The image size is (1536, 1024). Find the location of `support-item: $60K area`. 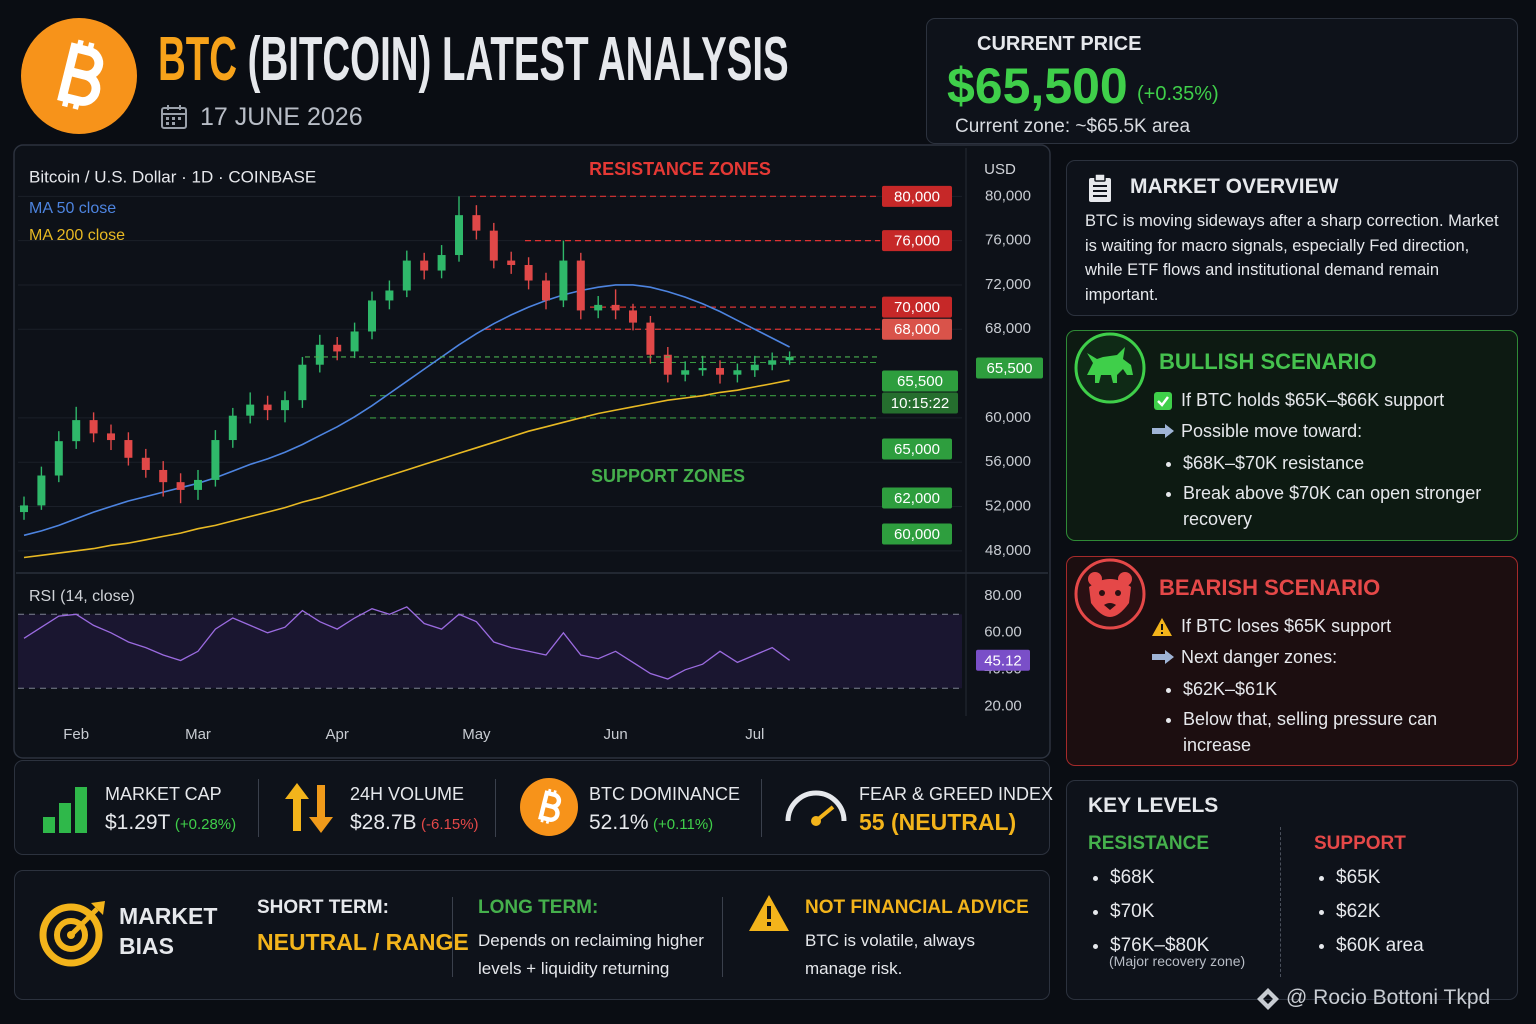

support-item: $60K area is located at coordinates (1380, 946).